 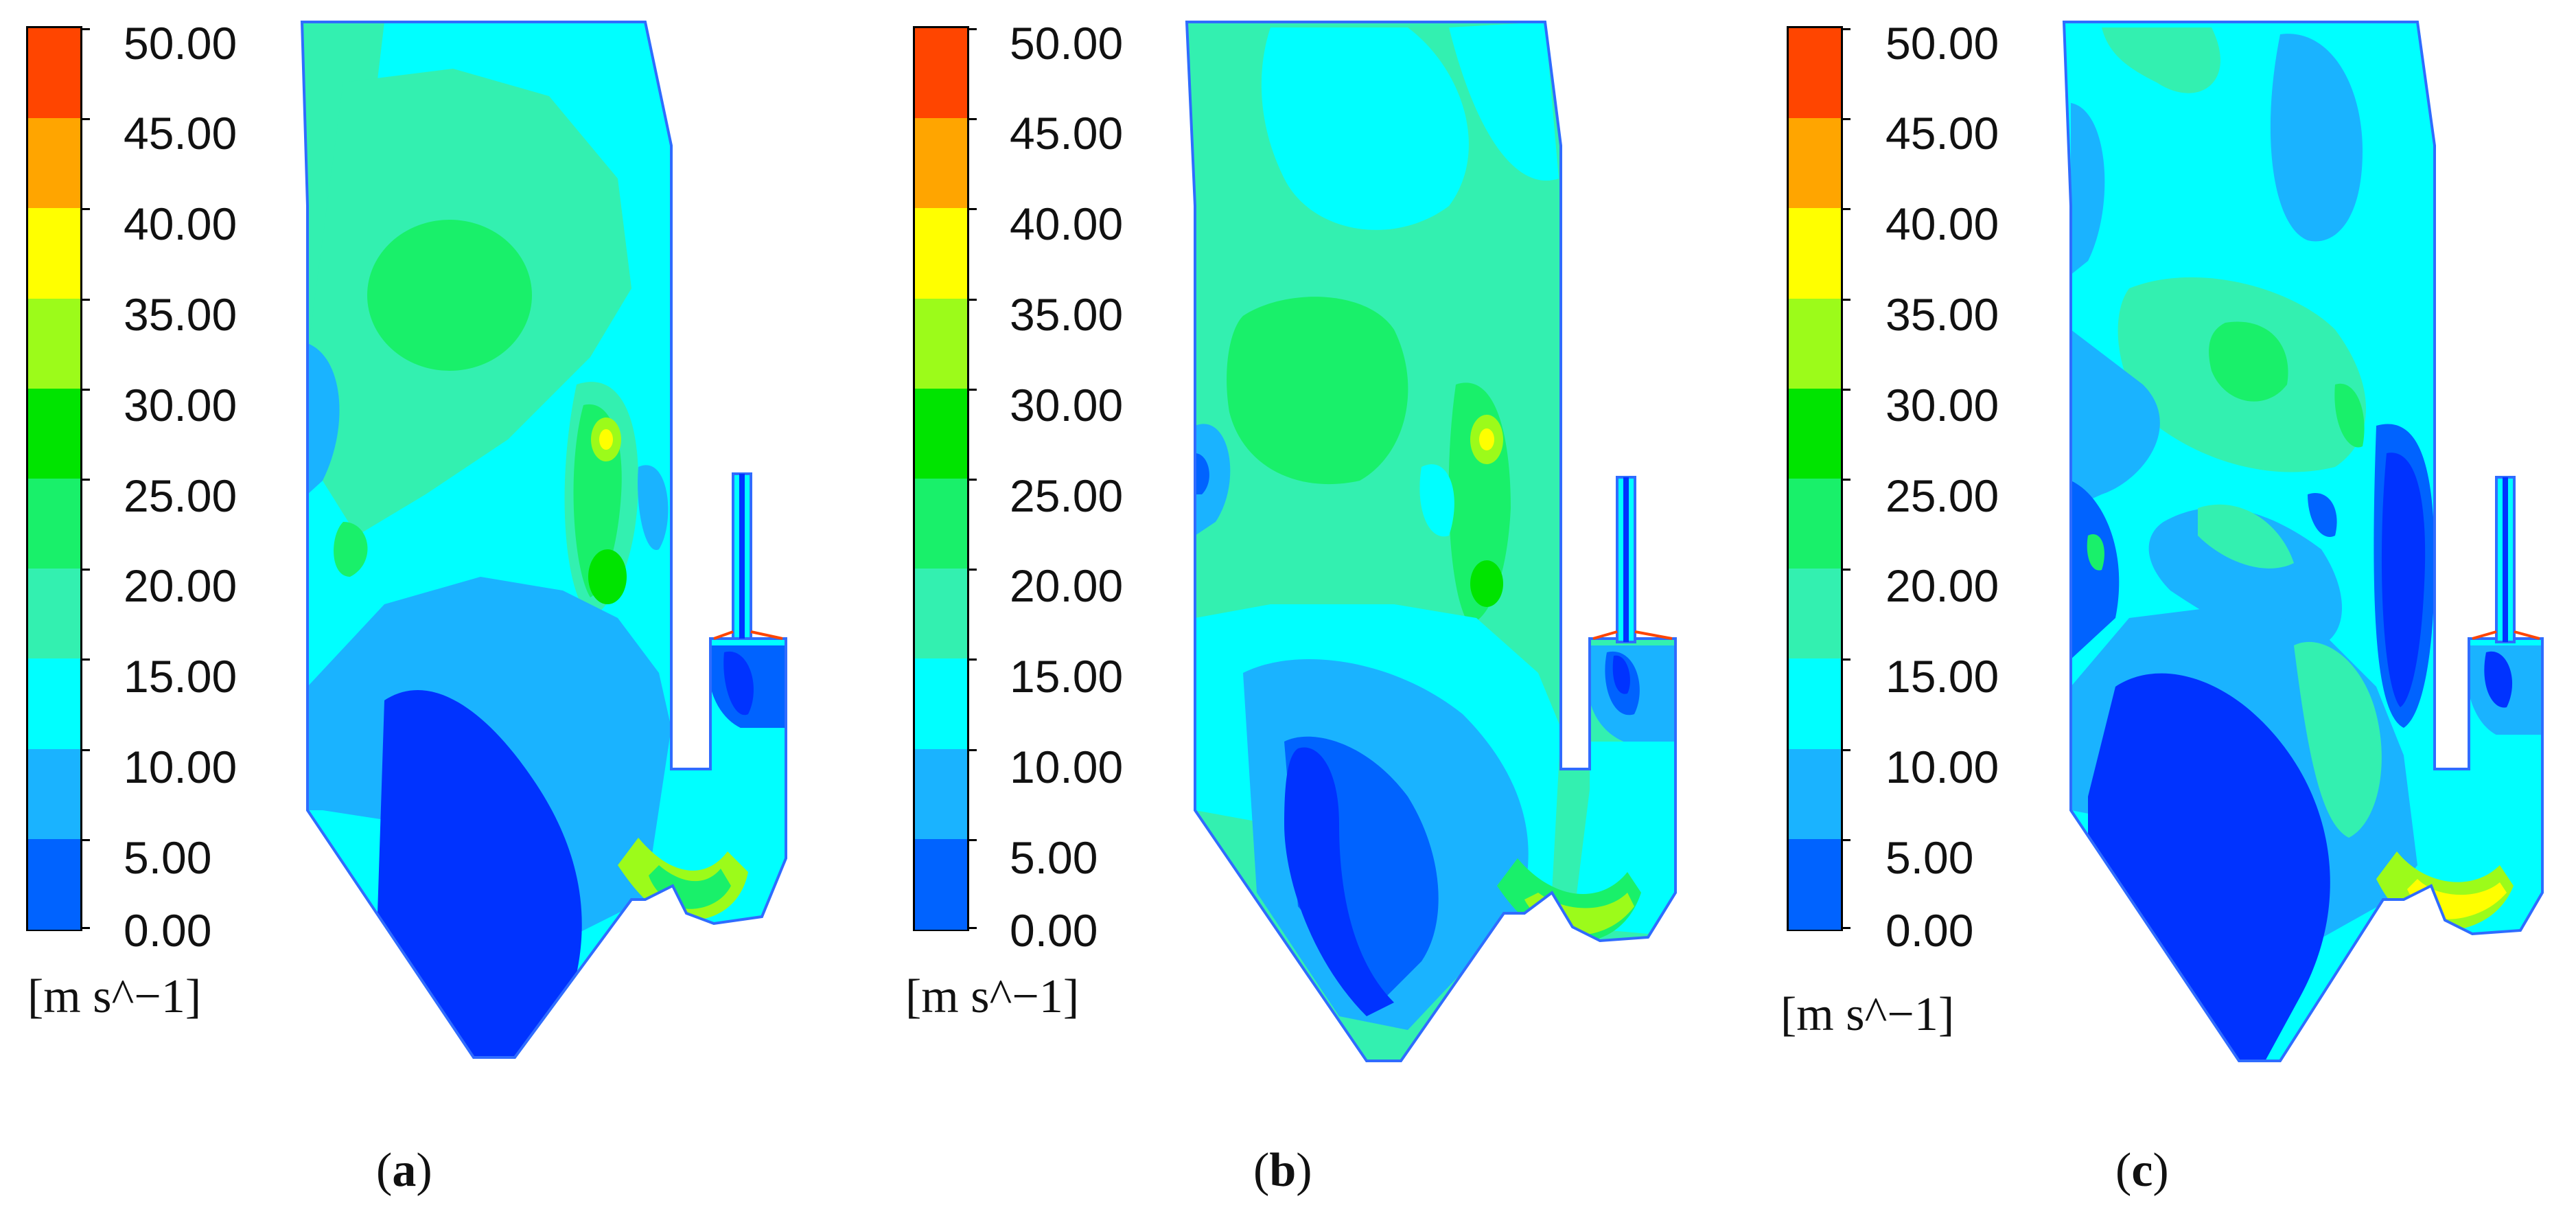 I want to click on panel-label: (b), so click(x=1282, y=1170).